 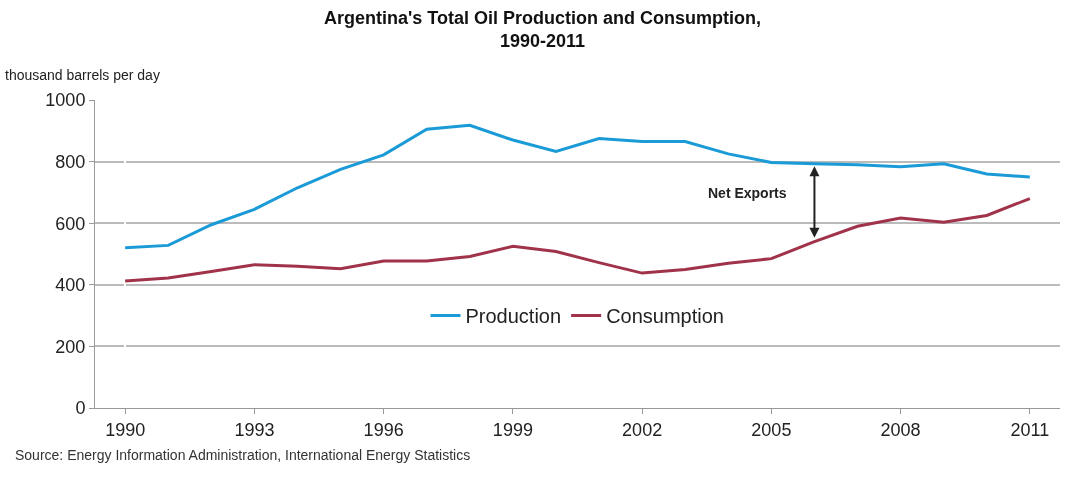 I want to click on y-tick-label: 400, so click(x=70, y=285).